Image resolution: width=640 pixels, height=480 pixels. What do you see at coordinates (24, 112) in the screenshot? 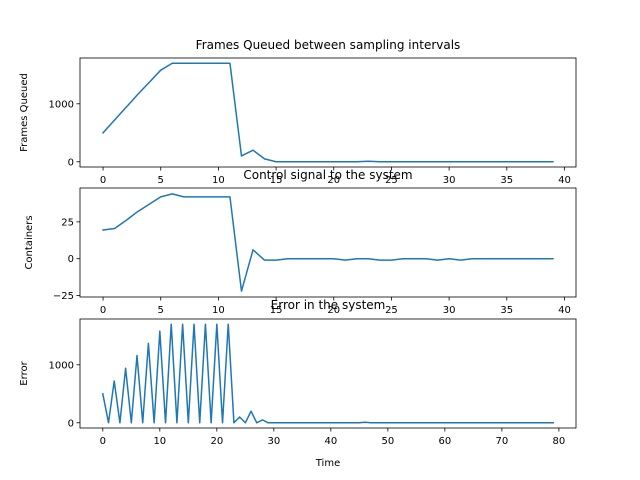
I see `y-axis-label: Frames Queued` at bounding box center [24, 112].